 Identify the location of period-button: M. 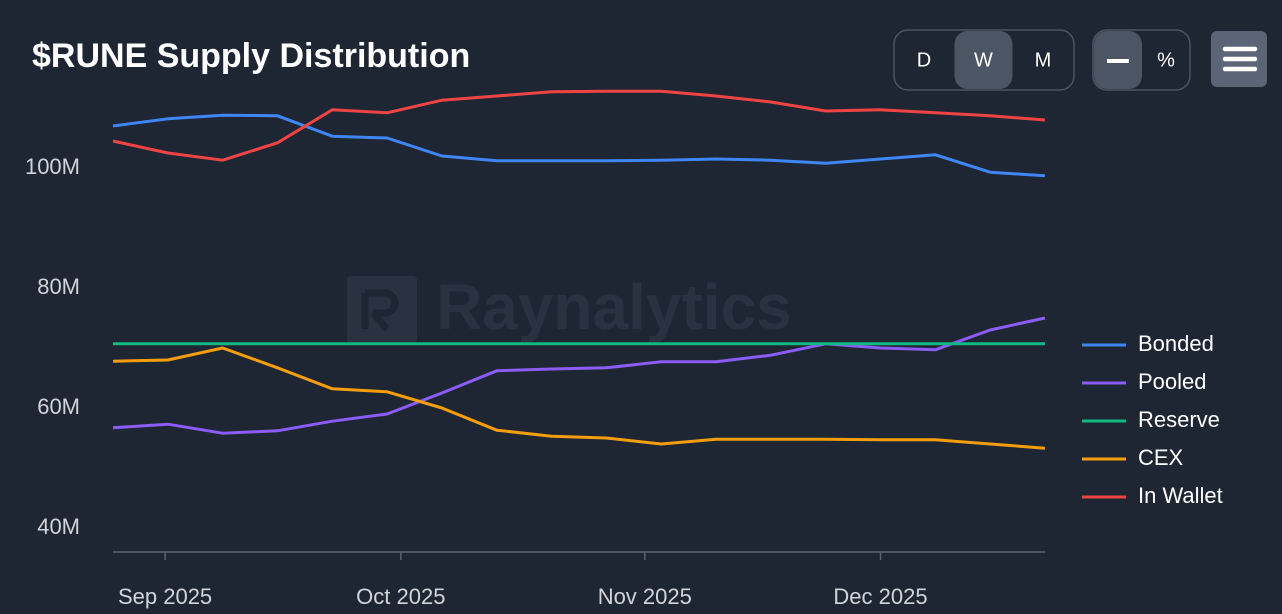
(1043, 60).